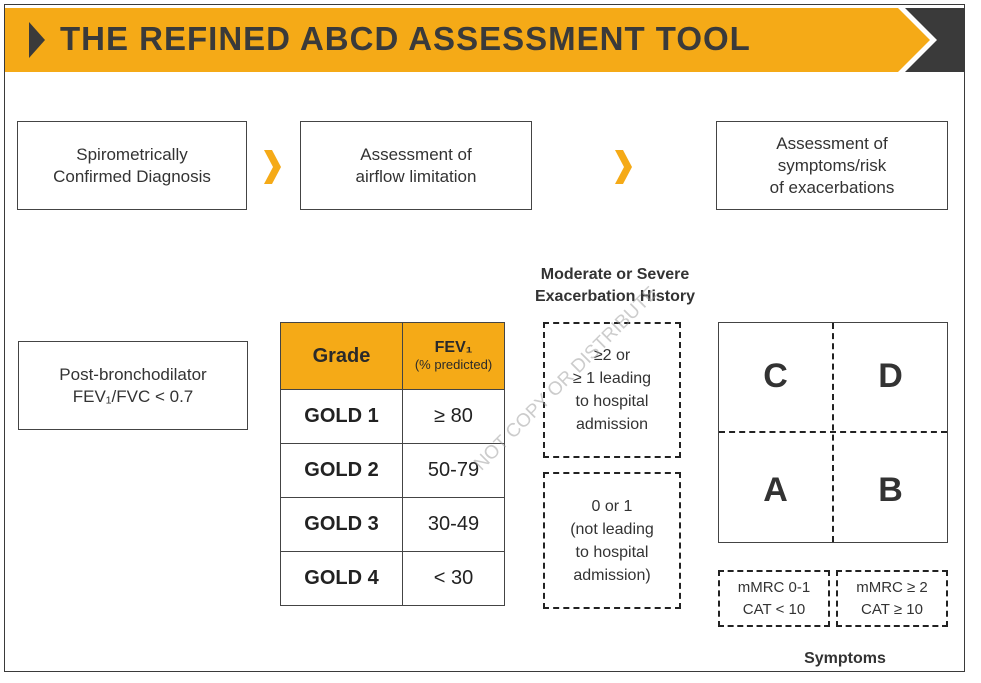 The height and width of the screenshot is (683, 981). Describe the element at coordinates (416, 165) in the screenshot. I see `step-airflow-box: Assessment of airflow limitation` at that location.